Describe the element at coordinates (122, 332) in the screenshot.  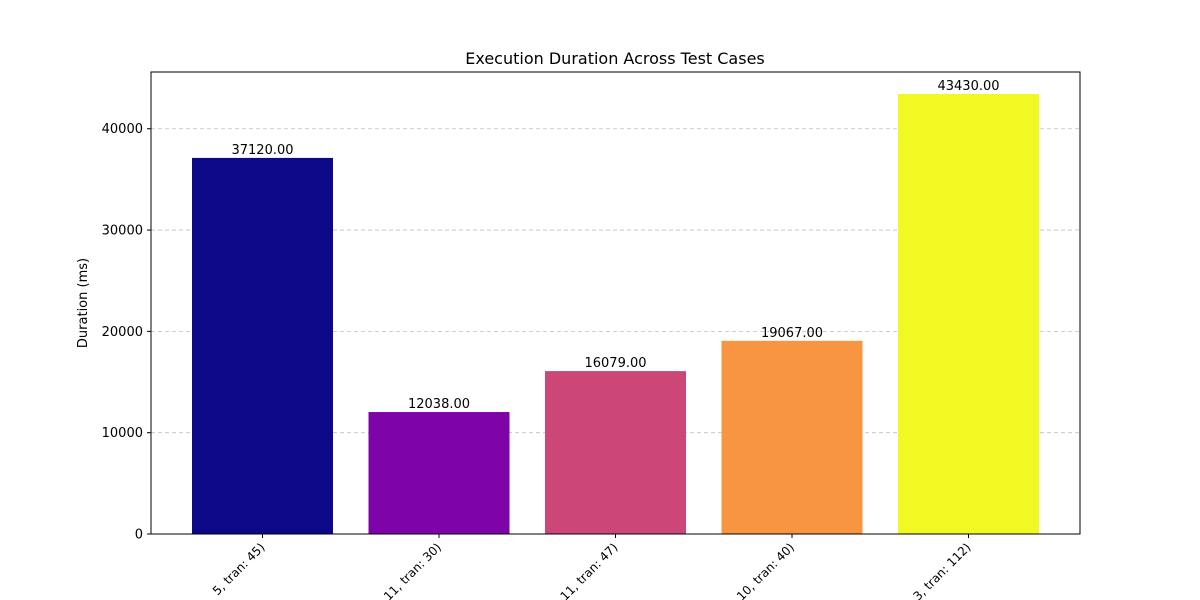
I see `y-tick-label: 20000` at that location.